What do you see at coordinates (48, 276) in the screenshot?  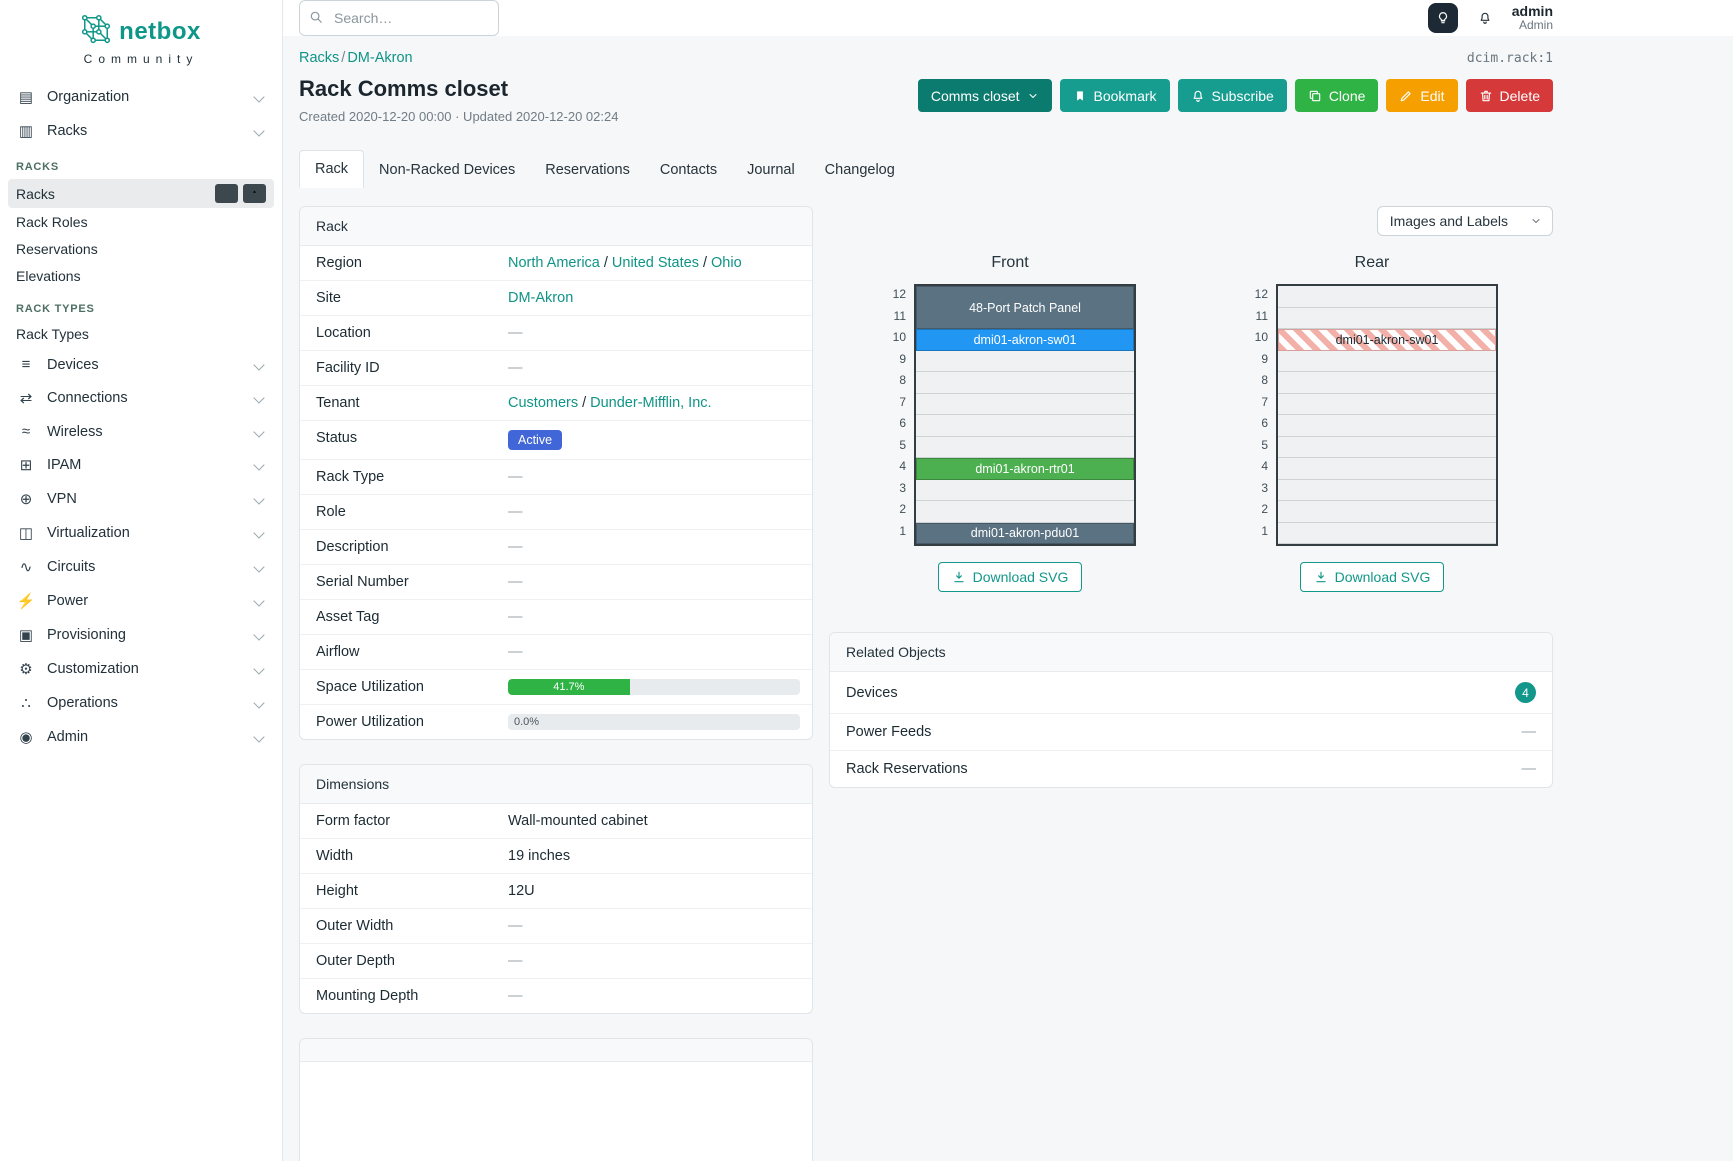 I see `sidebar-item-label: Elevations` at bounding box center [48, 276].